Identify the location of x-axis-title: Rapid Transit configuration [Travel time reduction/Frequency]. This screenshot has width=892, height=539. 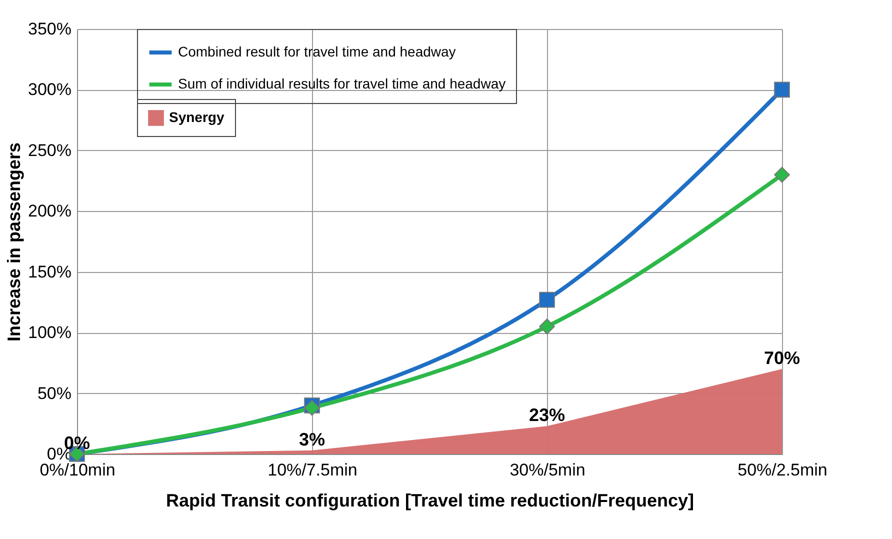
(430, 500).